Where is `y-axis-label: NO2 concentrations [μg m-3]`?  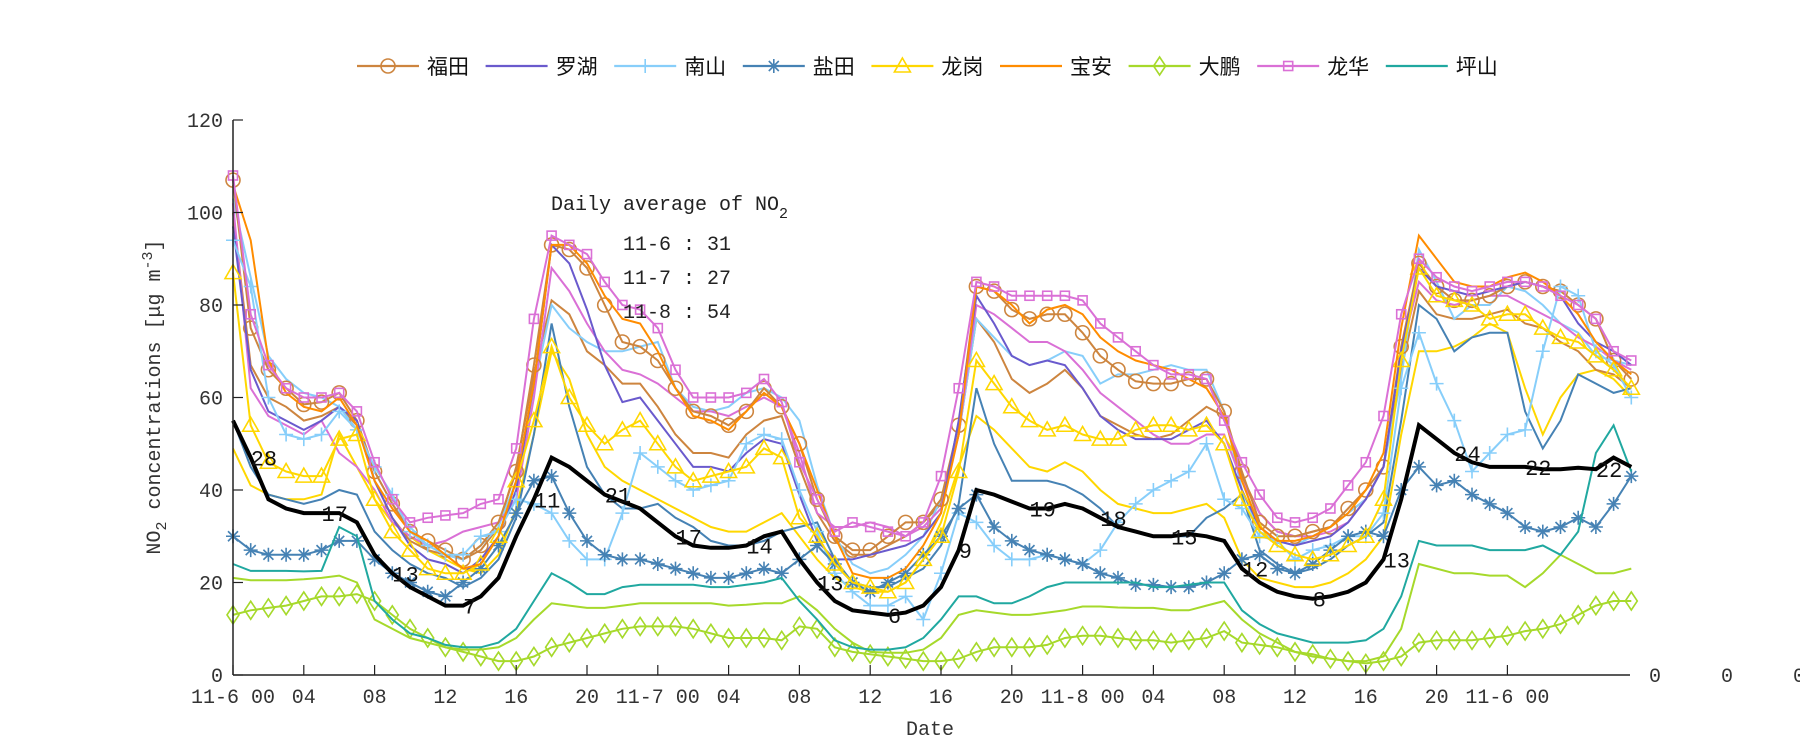
y-axis-label: NO2 concentrations [μg m-3] is located at coordinates (155, 396).